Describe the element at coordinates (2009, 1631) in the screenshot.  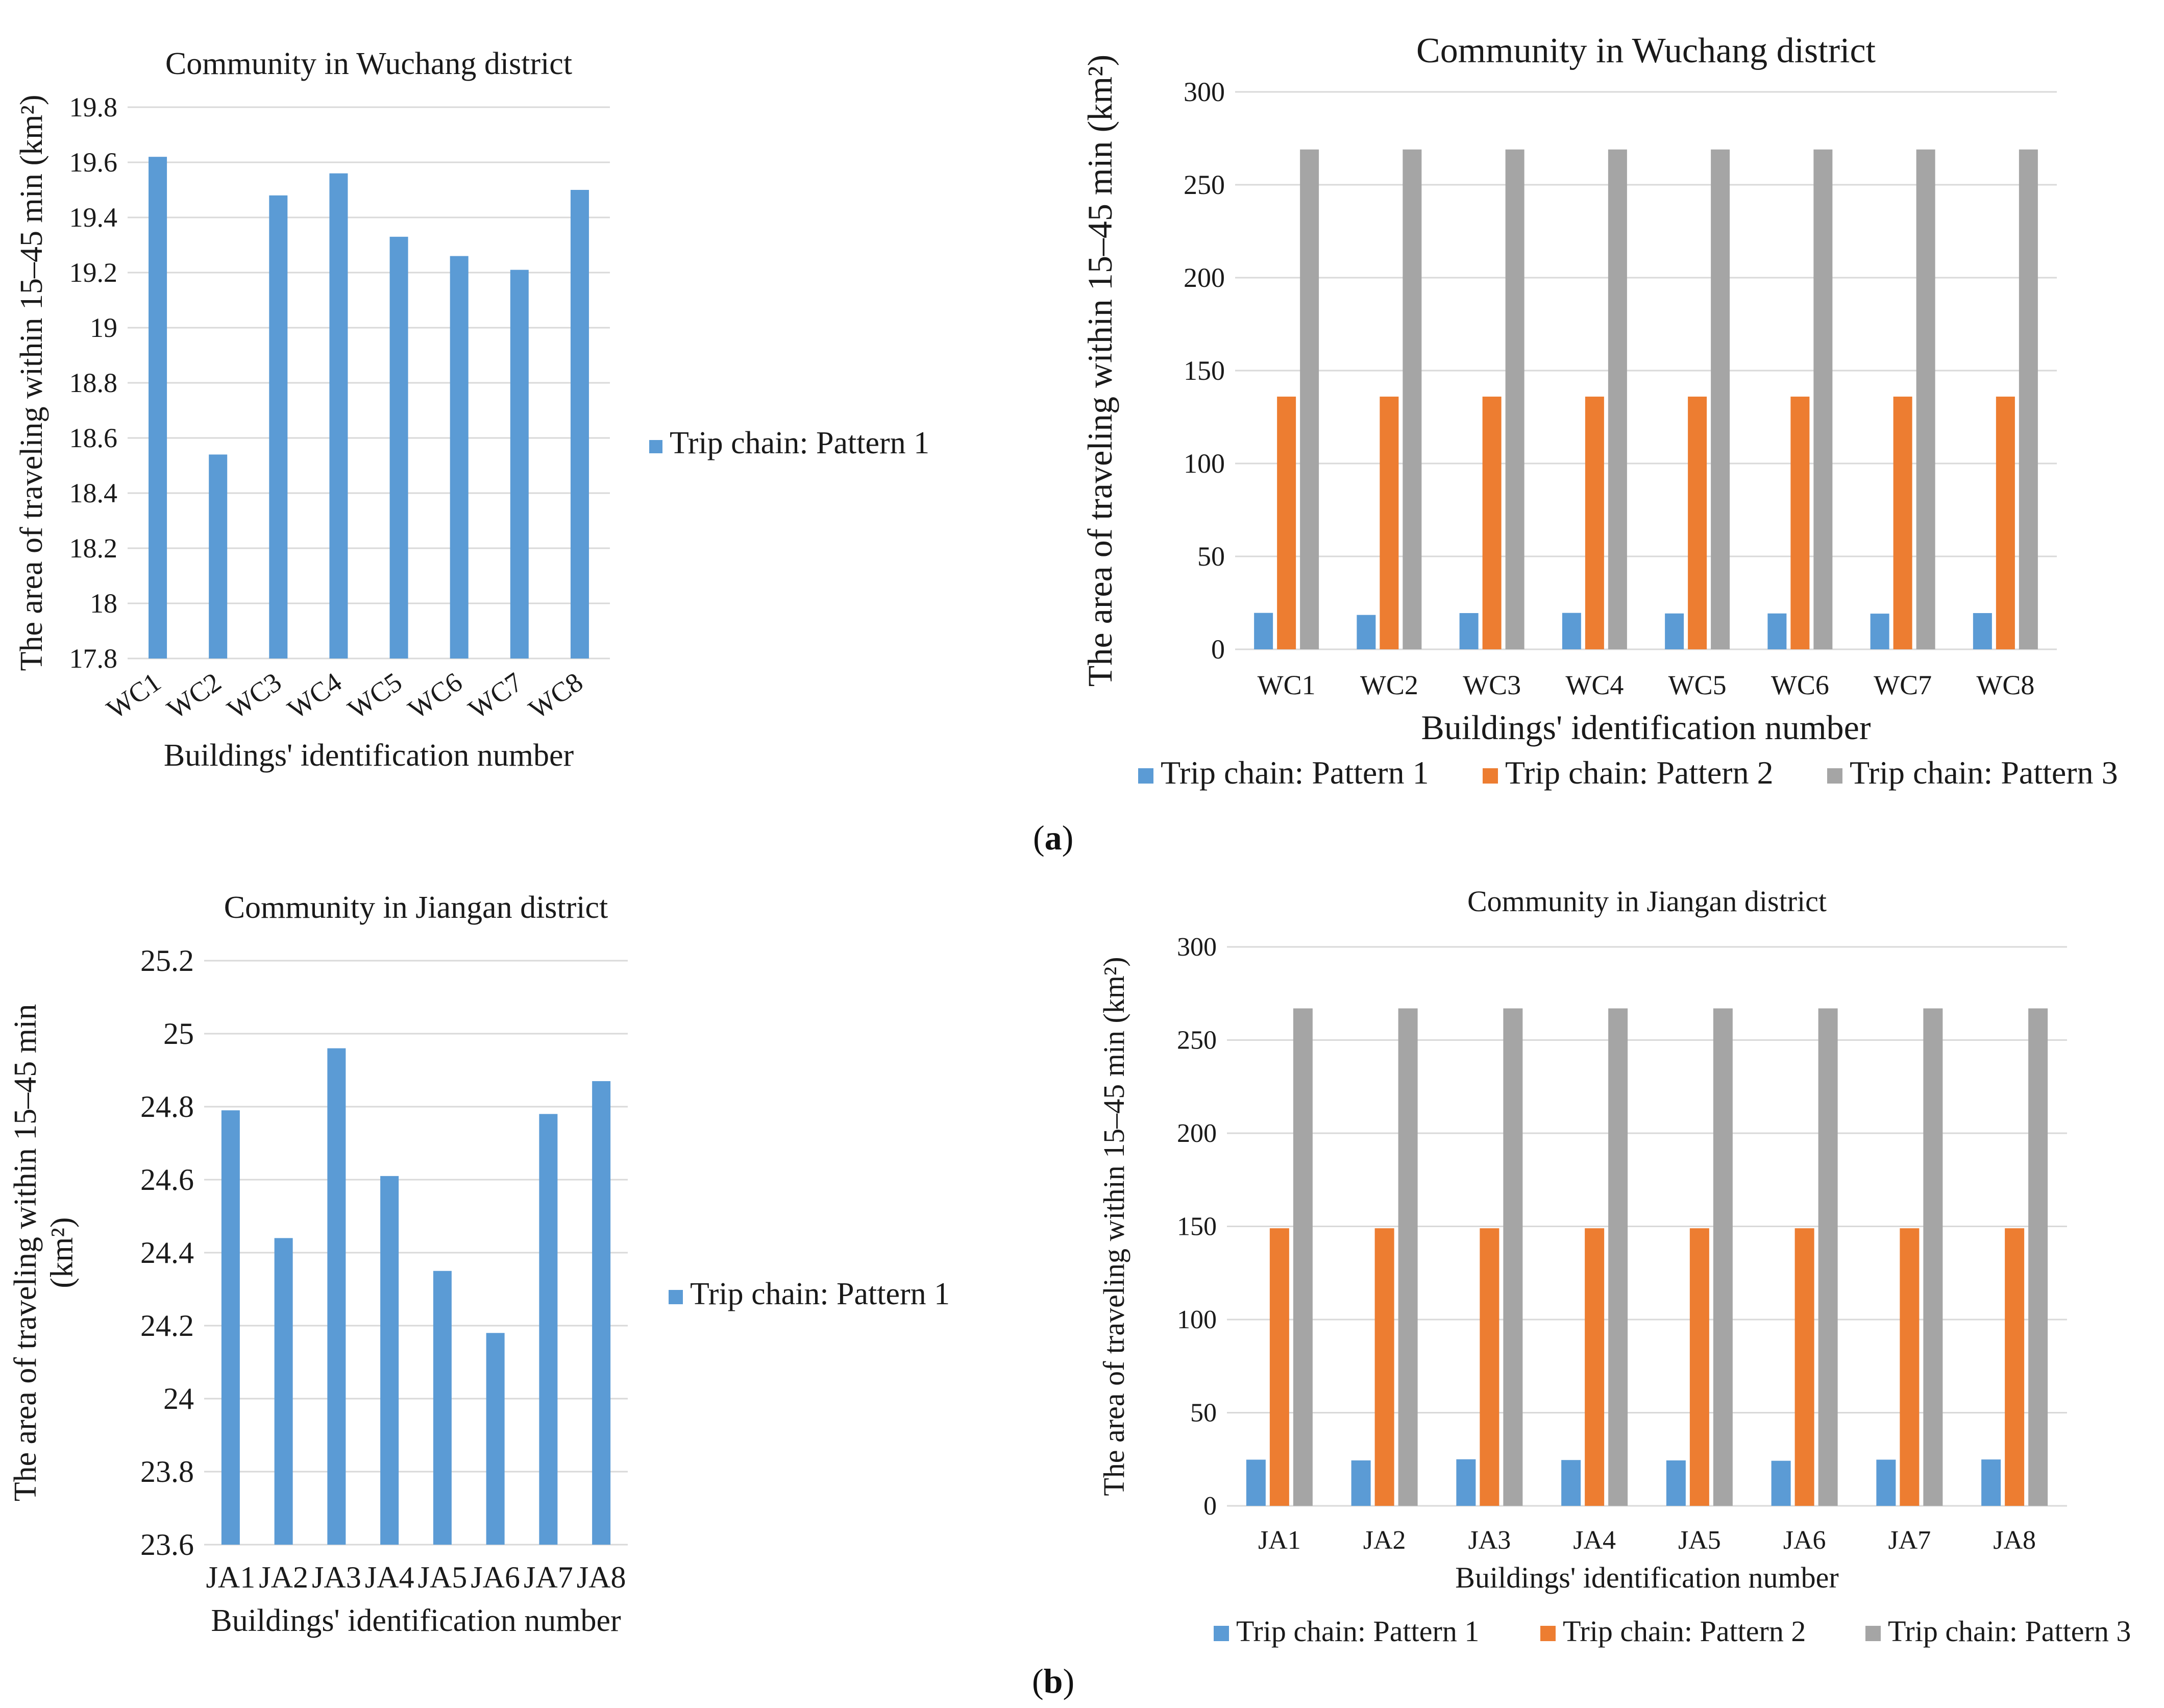
I see `legend-label: Trip chain: Pattern 3` at that location.